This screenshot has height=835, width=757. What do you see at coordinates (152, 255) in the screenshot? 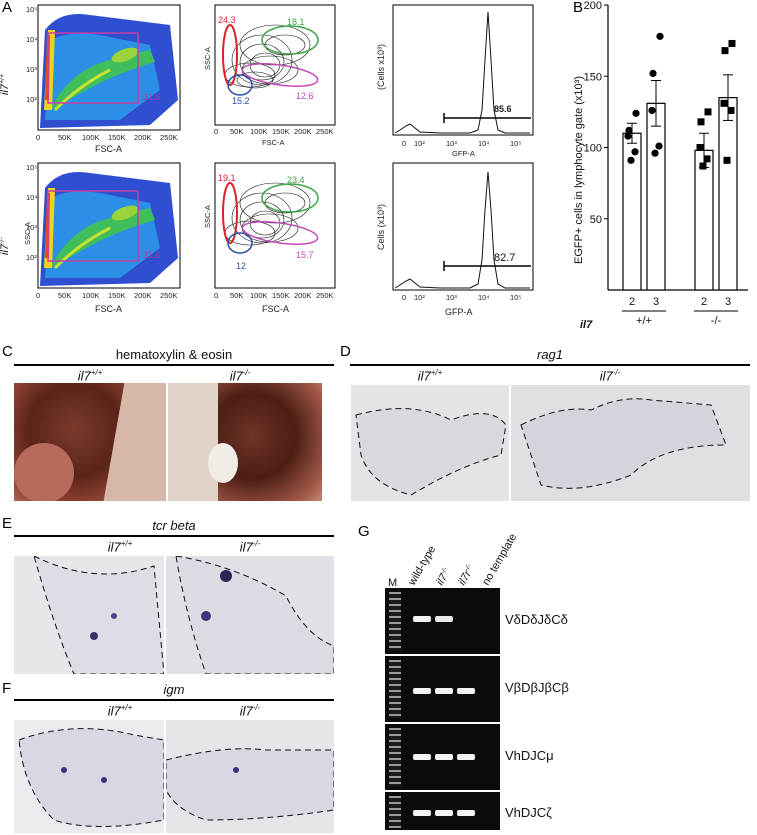
I see `gate-value-bottom: 31.6` at bounding box center [152, 255].